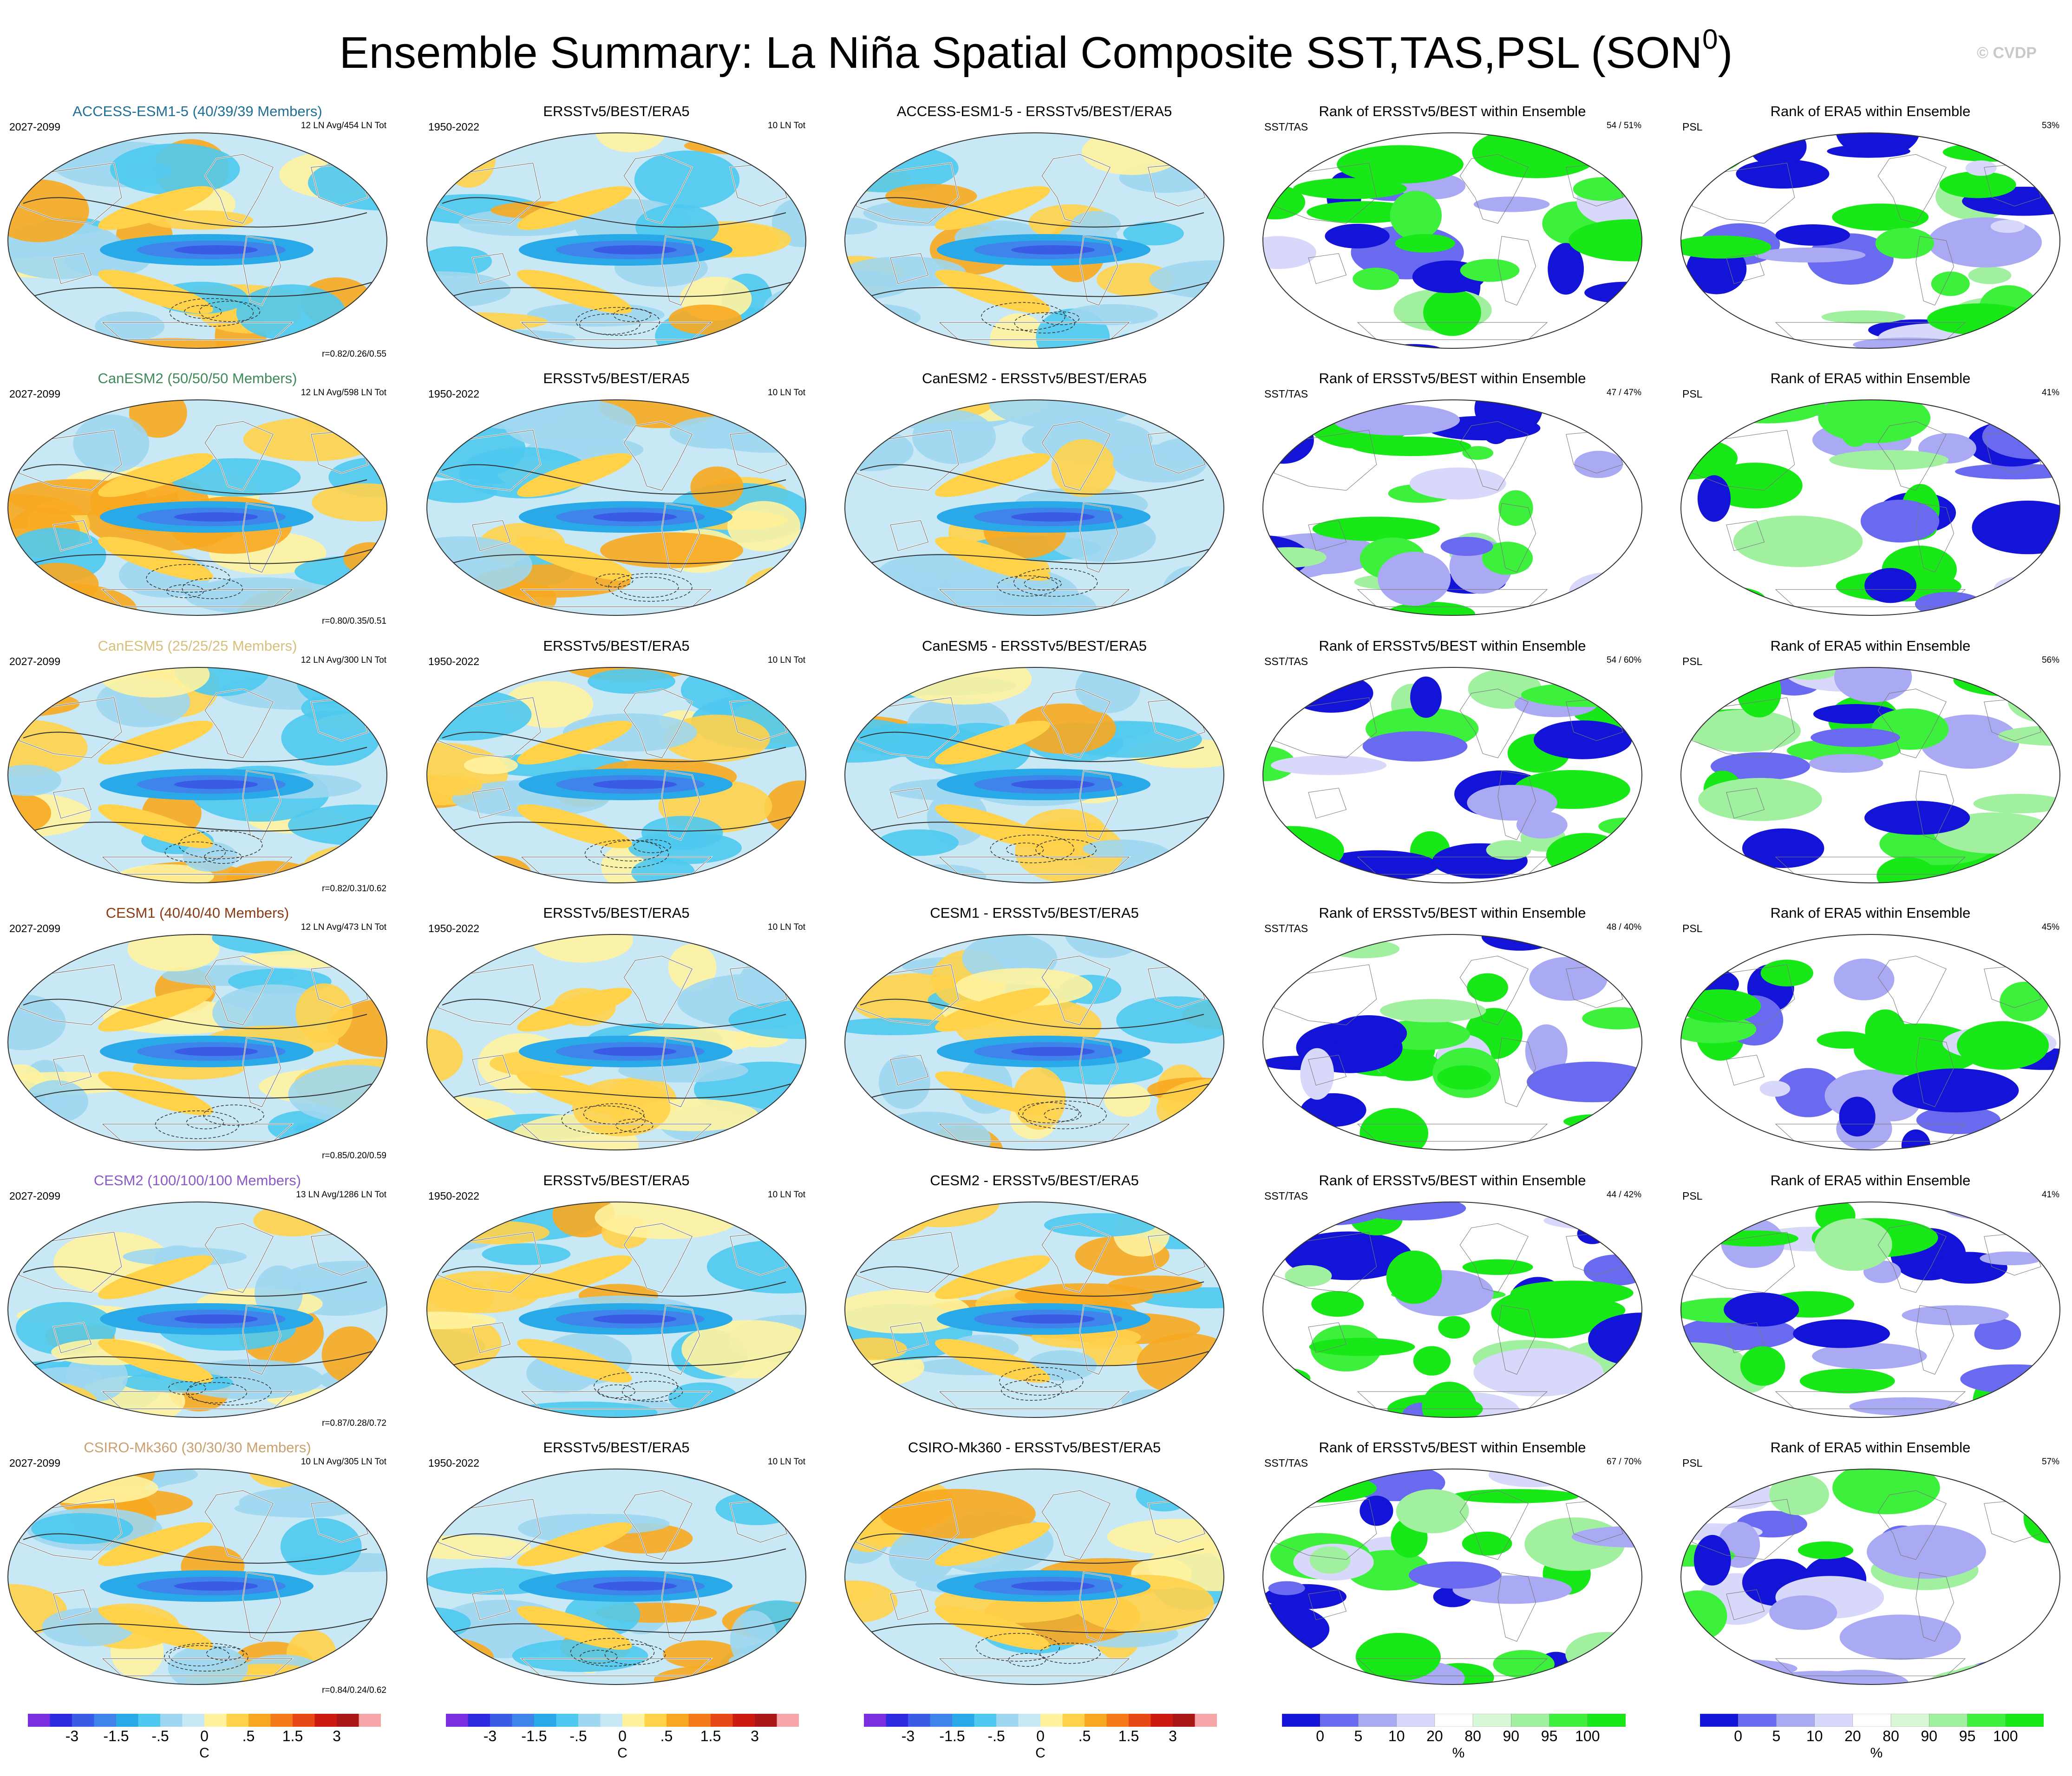 The width and height of the screenshot is (2072, 1776). What do you see at coordinates (1624, 927) in the screenshot?
I see `panel-right-label: 48 / 40%` at bounding box center [1624, 927].